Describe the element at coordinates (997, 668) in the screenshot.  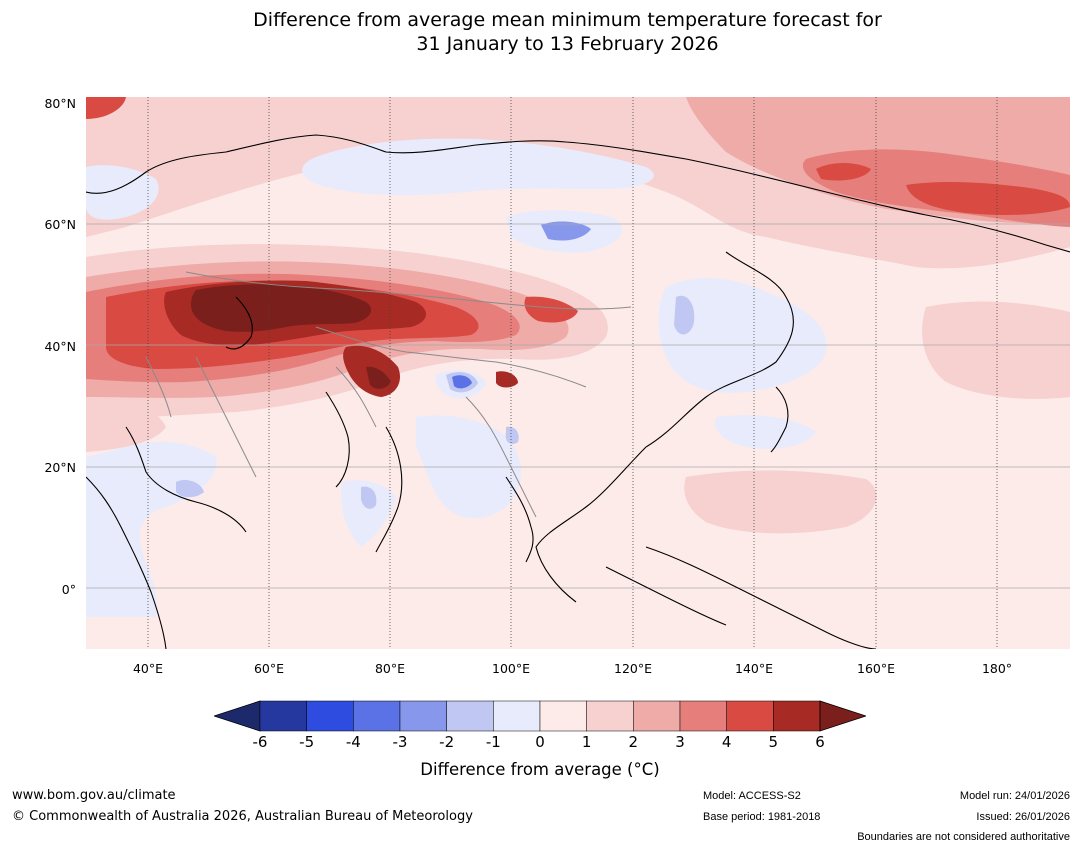
I see `lon-label-180: 180°` at that location.